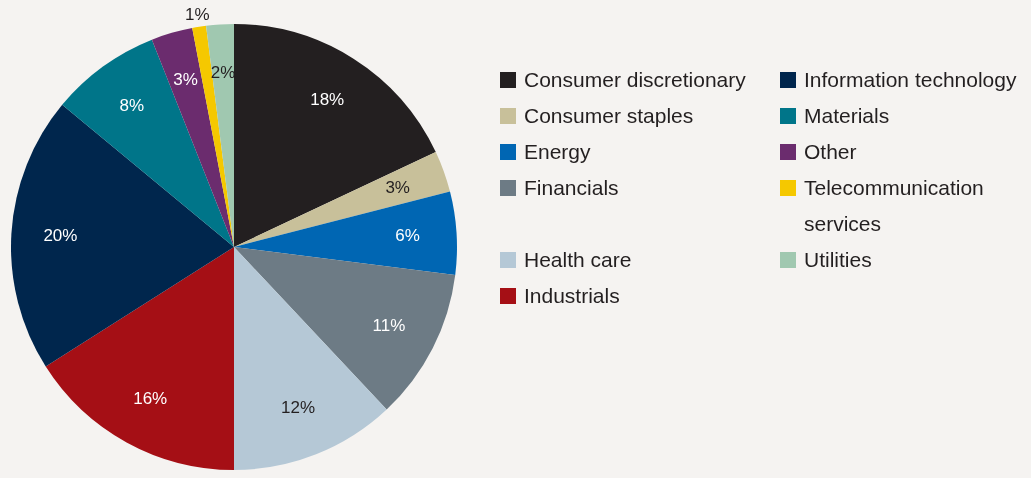  Describe the element at coordinates (389, 325) in the screenshot. I see `data-label: 11%` at that location.